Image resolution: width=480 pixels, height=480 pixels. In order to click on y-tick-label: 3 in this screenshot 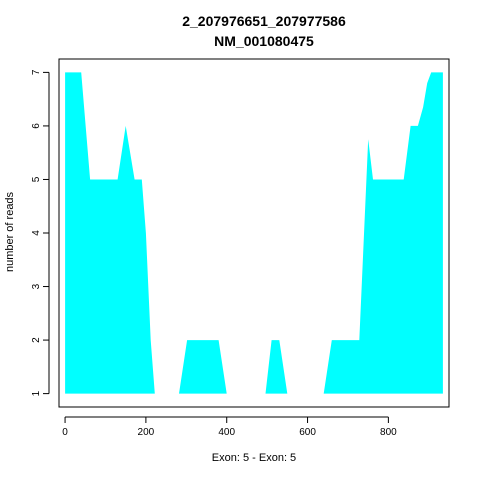, I will do `click(36, 286)`.